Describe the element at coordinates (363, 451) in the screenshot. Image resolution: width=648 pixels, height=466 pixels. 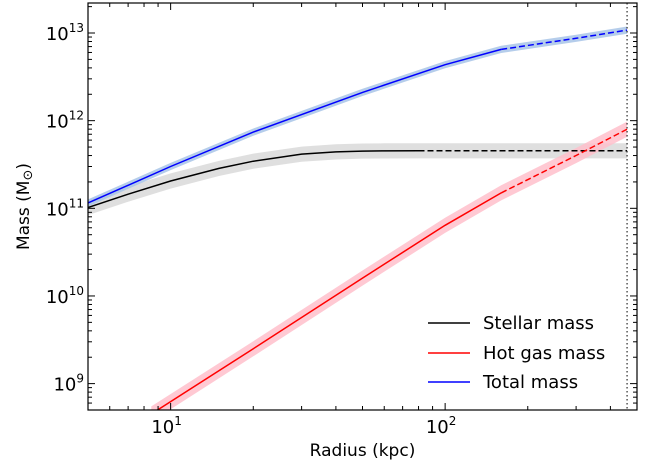
I see `x-axis-title: Radius (kpc)` at that location.